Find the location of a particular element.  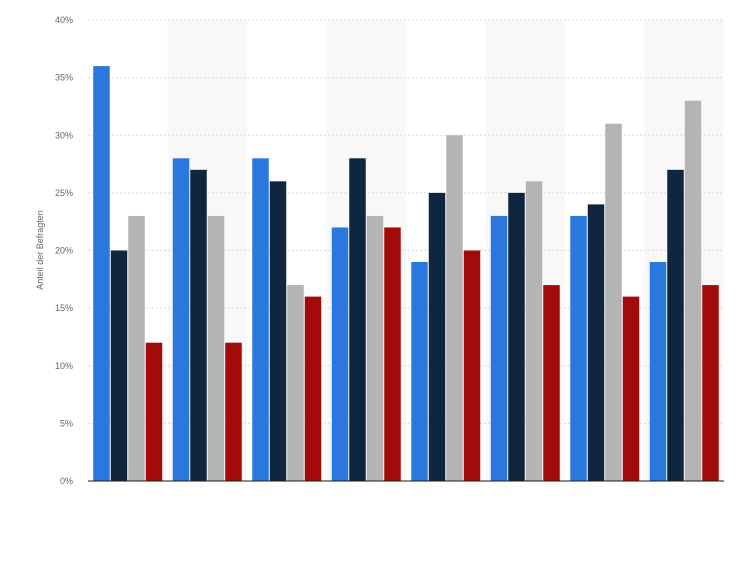

y-tick-label: 35% is located at coordinates (64, 78).